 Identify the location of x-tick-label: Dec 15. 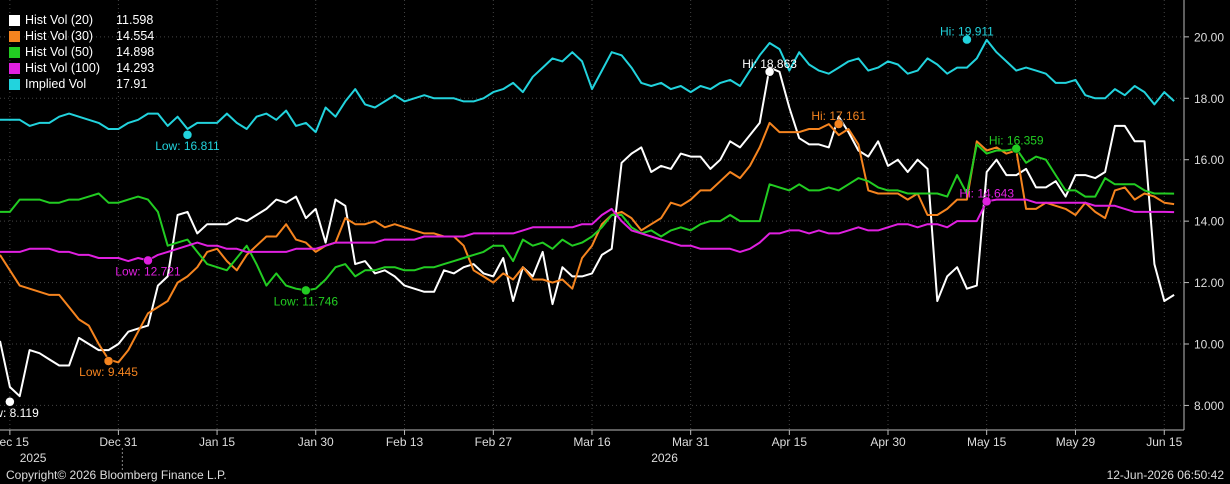
(14, 442).